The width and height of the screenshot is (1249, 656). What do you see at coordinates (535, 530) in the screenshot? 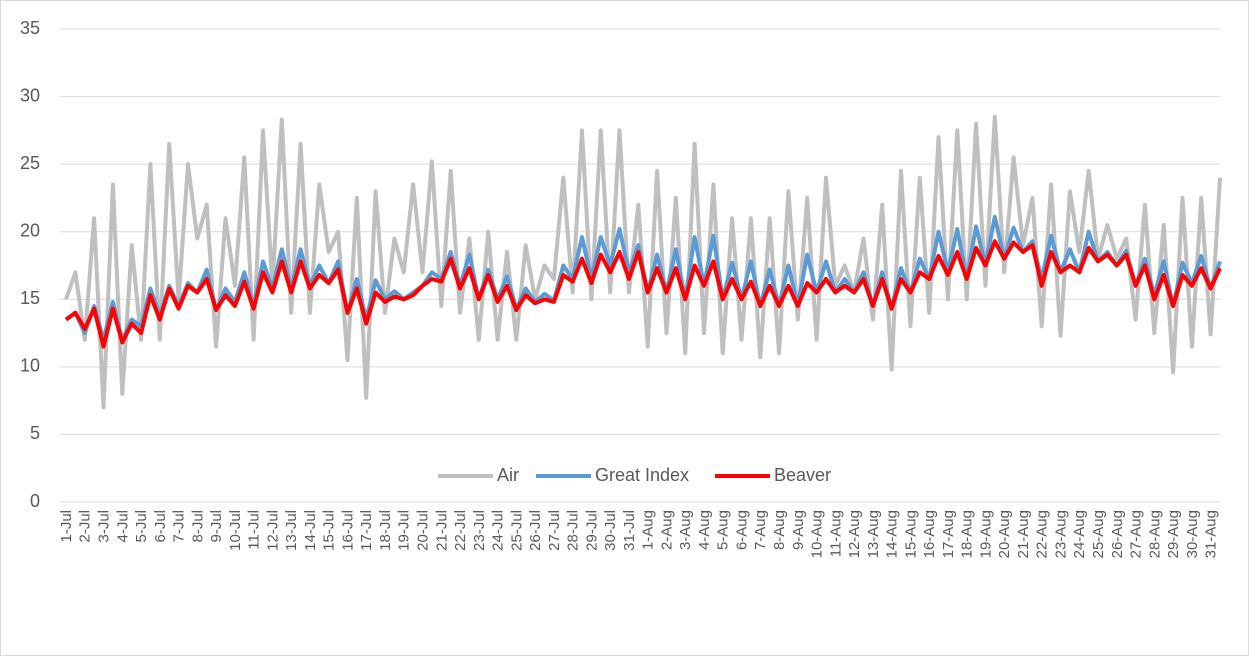
I see `x-tick-label: 26-Jul` at bounding box center [535, 530].